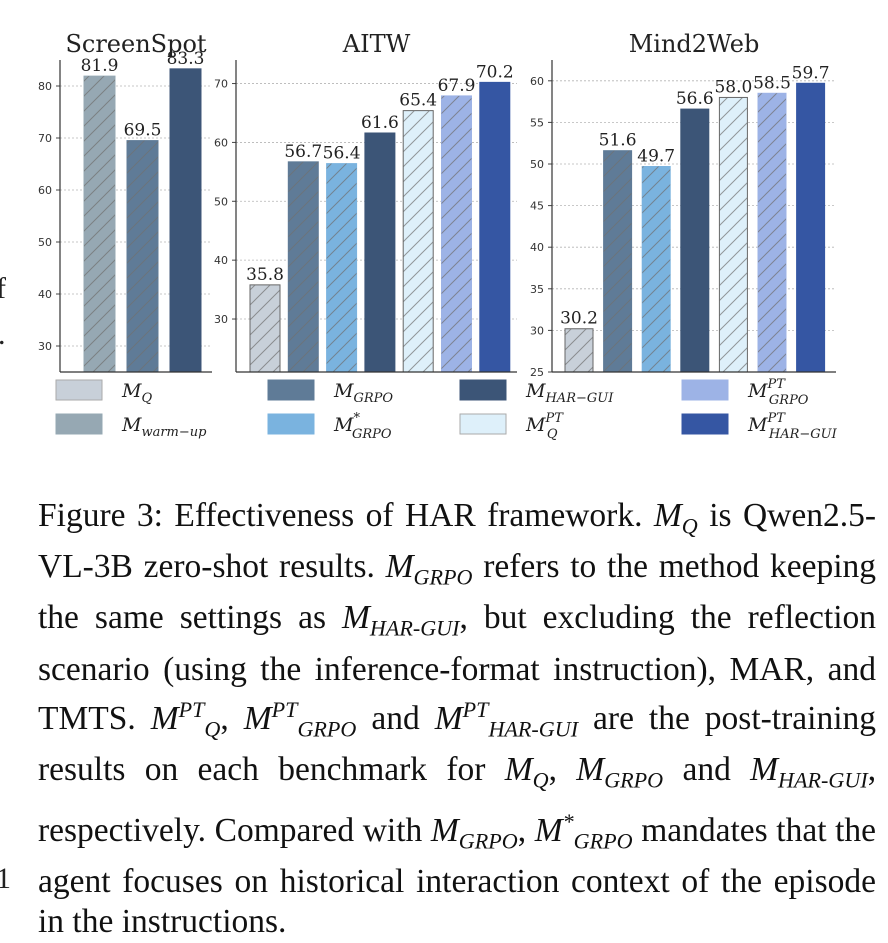 The height and width of the screenshot is (943, 888). Describe the element at coordinates (330, 392) in the screenshot. I see `legend-item-grpo: MGRPO` at that location.